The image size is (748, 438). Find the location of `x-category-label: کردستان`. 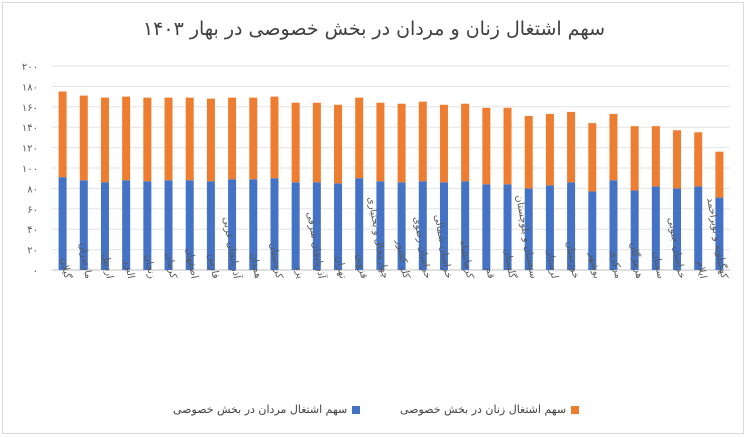

x-category-label: کردستان is located at coordinates (275, 261).